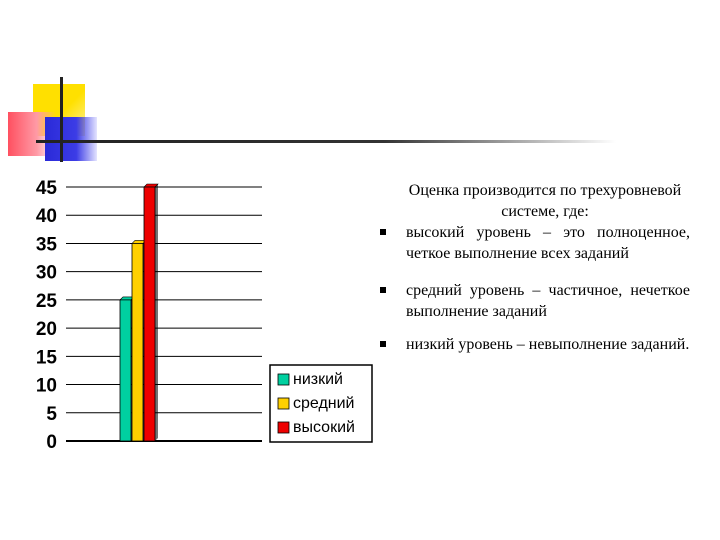 The width and height of the screenshot is (720, 540). What do you see at coordinates (326, 141) in the screenshot?
I see `decor-horizontal-line` at bounding box center [326, 141].